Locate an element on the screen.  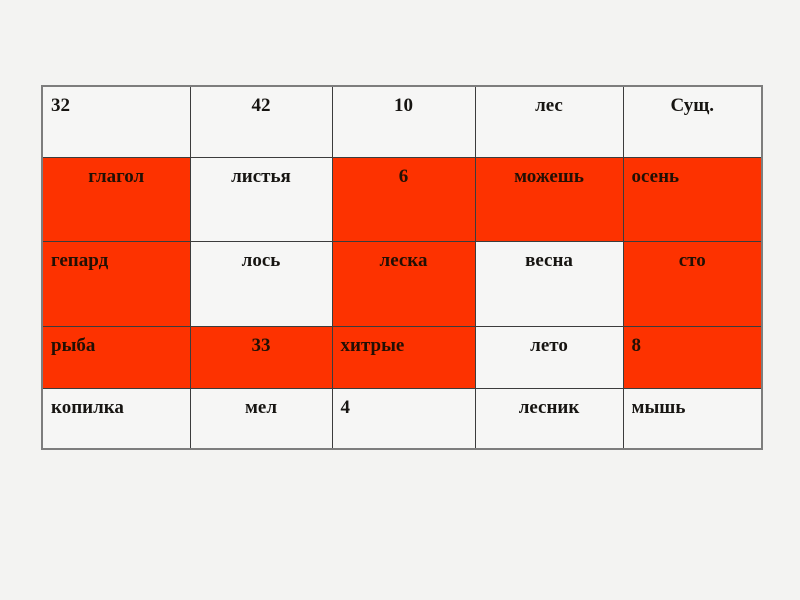
table-cell: рыба is located at coordinates (116, 357).